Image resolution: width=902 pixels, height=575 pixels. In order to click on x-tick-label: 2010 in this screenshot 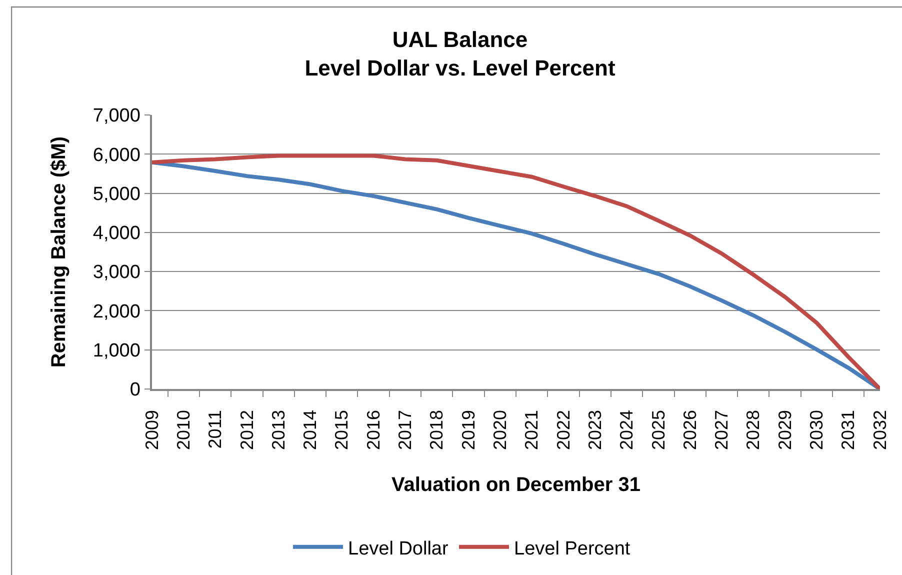, I will do `click(184, 430)`.